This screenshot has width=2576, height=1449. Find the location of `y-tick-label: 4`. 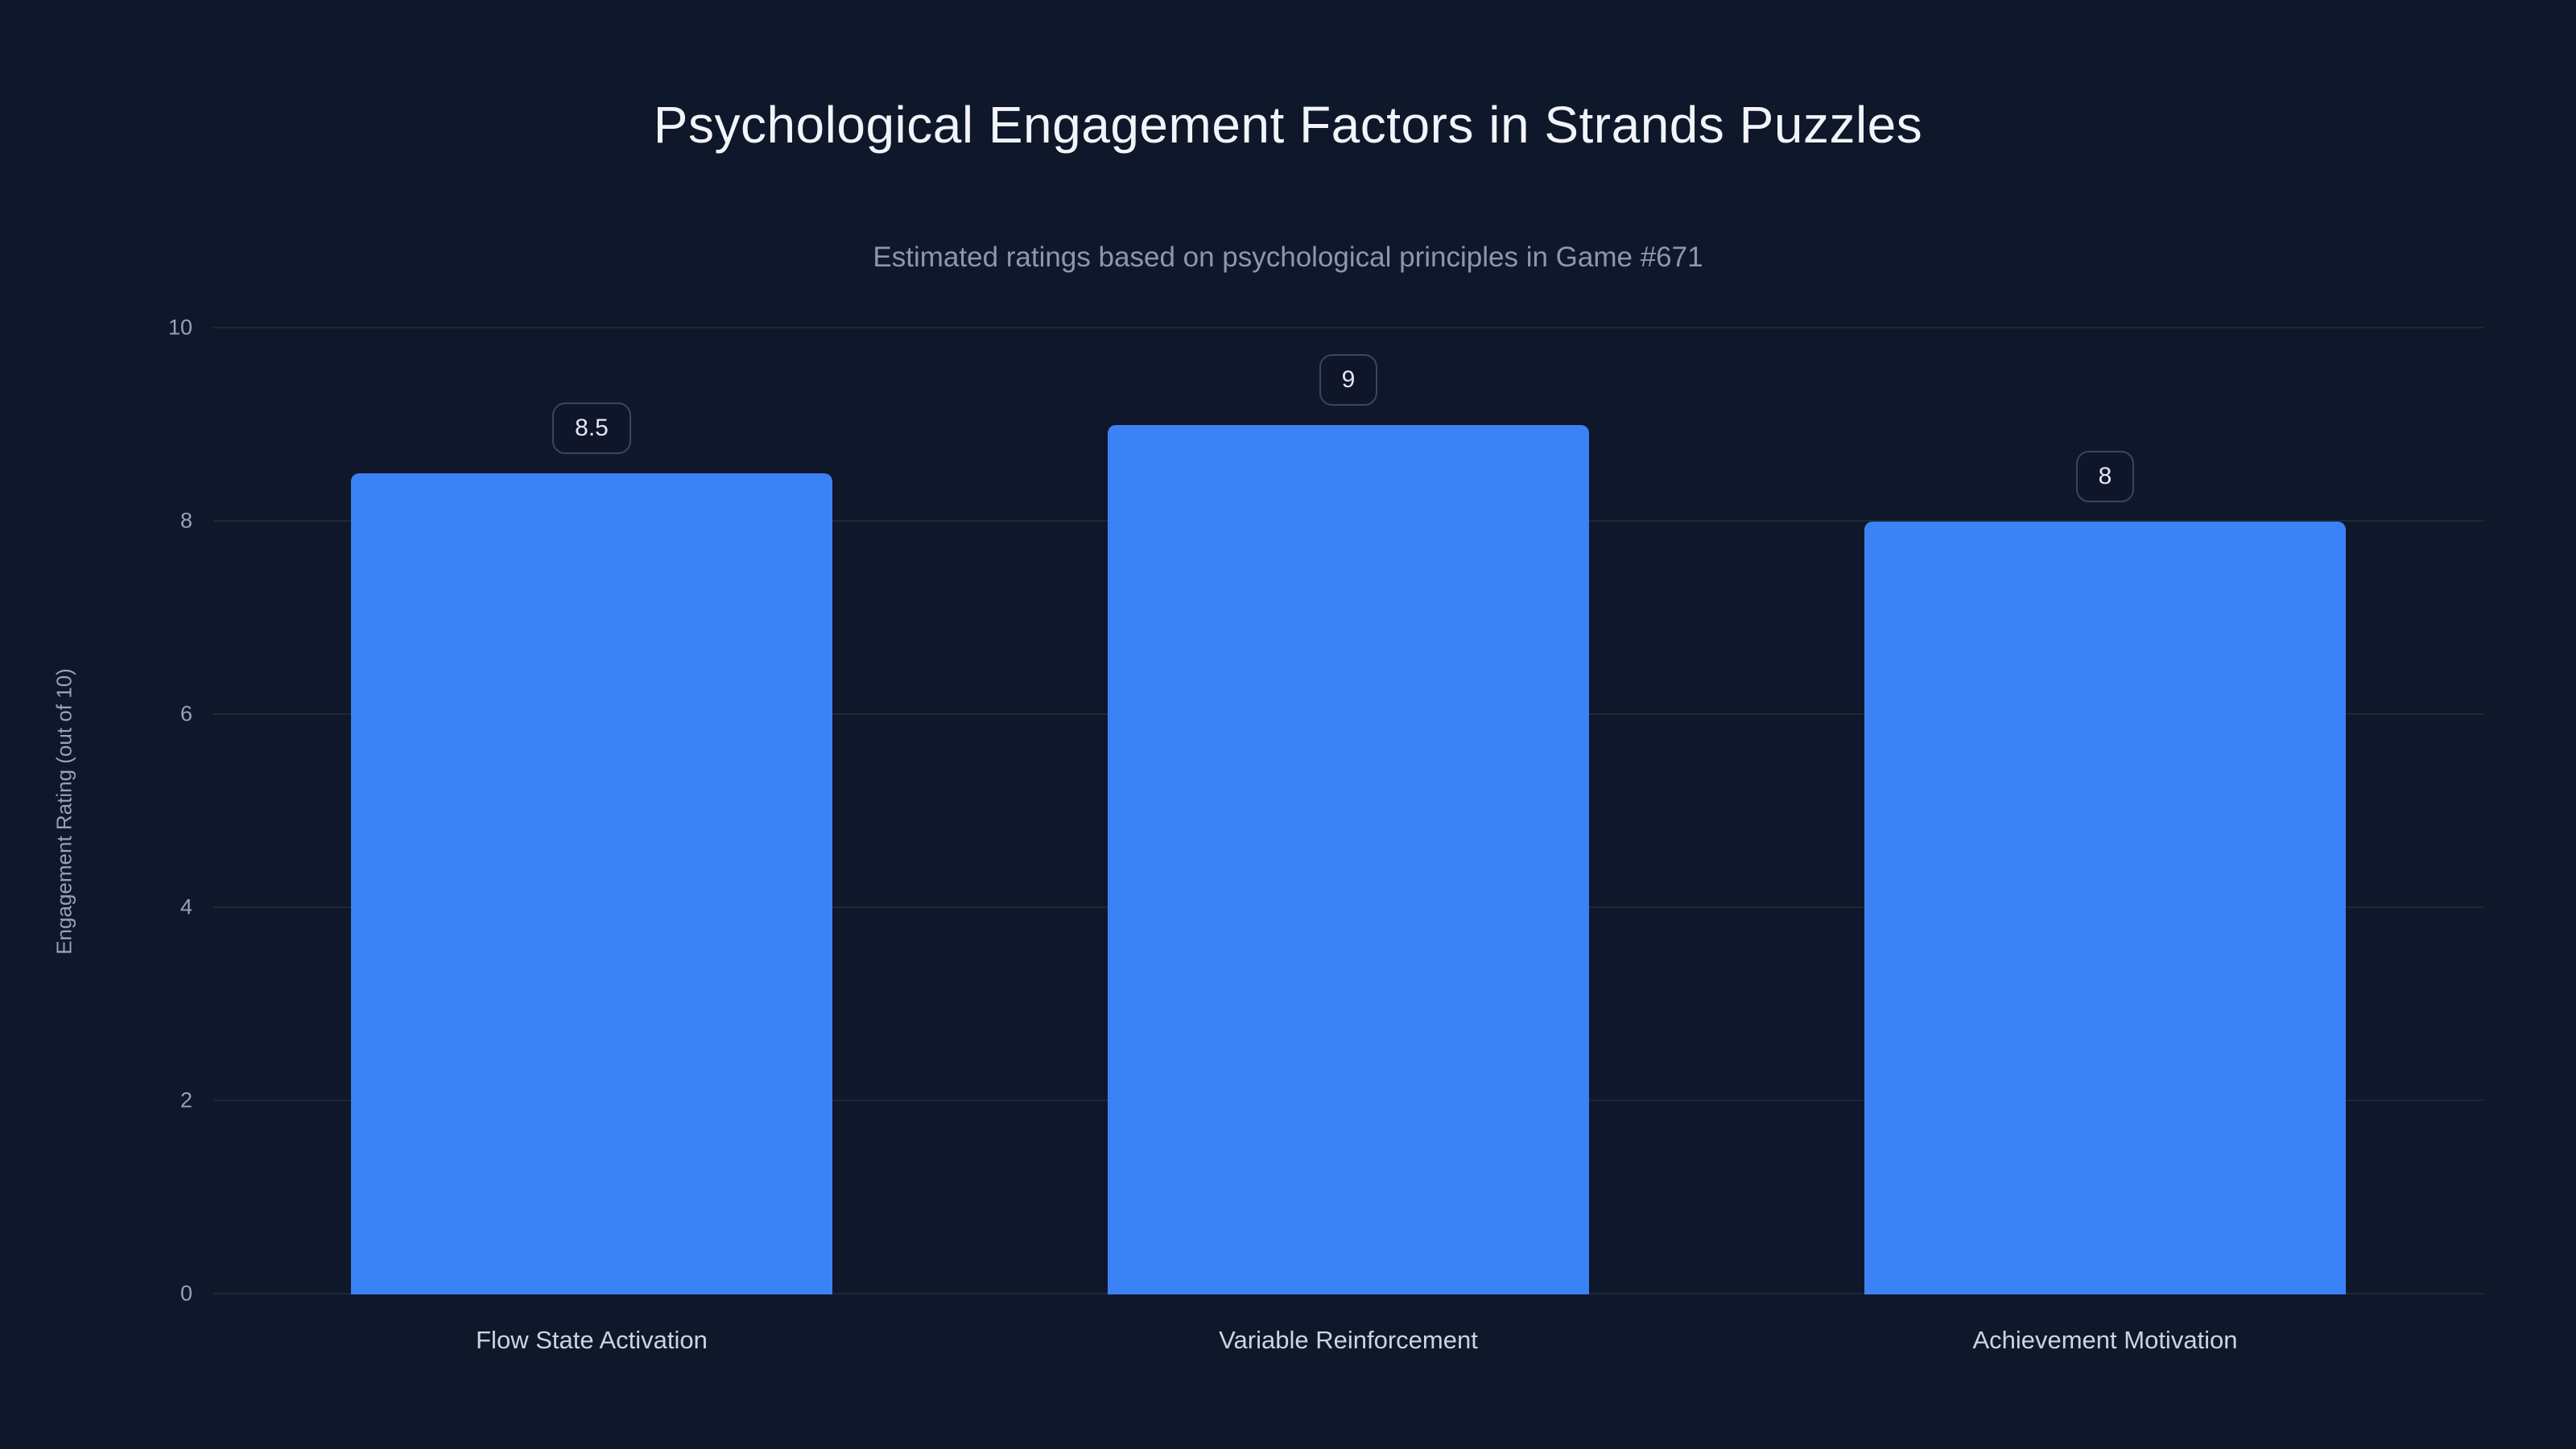

y-tick-label: 4 is located at coordinates (186, 906).